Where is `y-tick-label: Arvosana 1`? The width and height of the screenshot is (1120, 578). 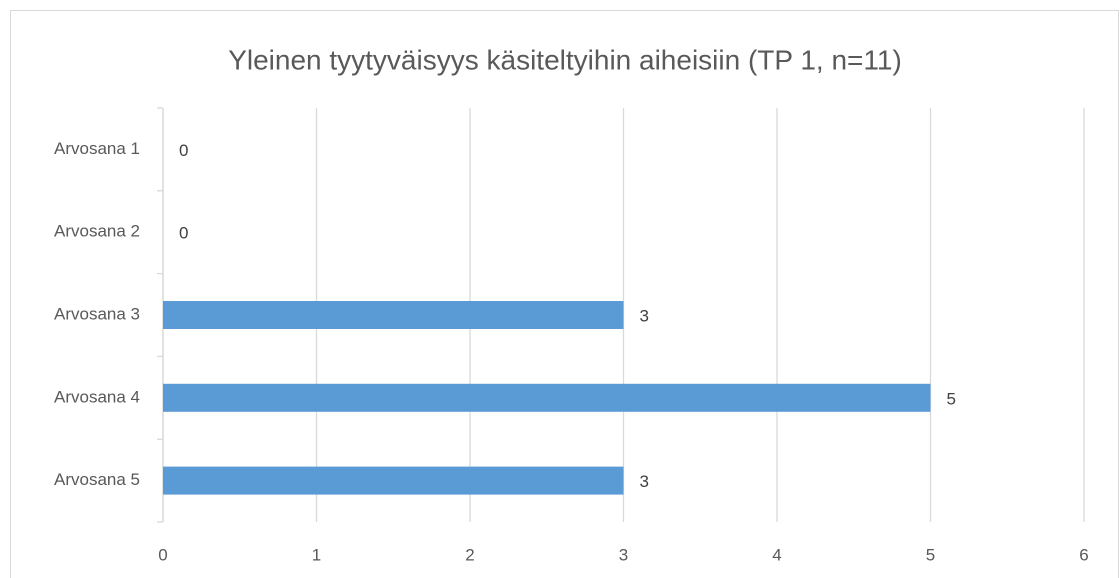 y-tick-label: Arvosana 1 is located at coordinates (97, 148).